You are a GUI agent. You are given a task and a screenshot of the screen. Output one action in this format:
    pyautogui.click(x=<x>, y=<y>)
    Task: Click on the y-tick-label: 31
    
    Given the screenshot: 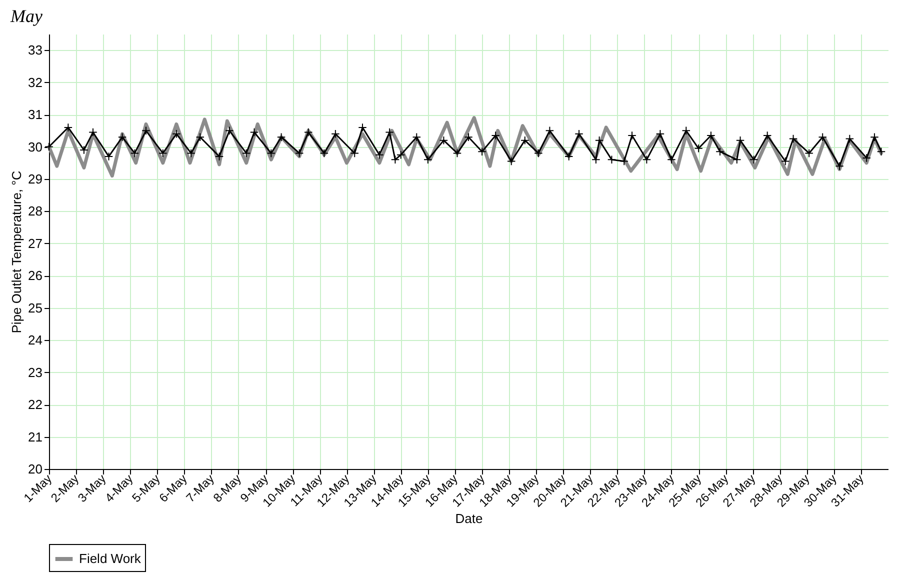 What is the action you would take?
    pyautogui.click(x=35, y=114)
    